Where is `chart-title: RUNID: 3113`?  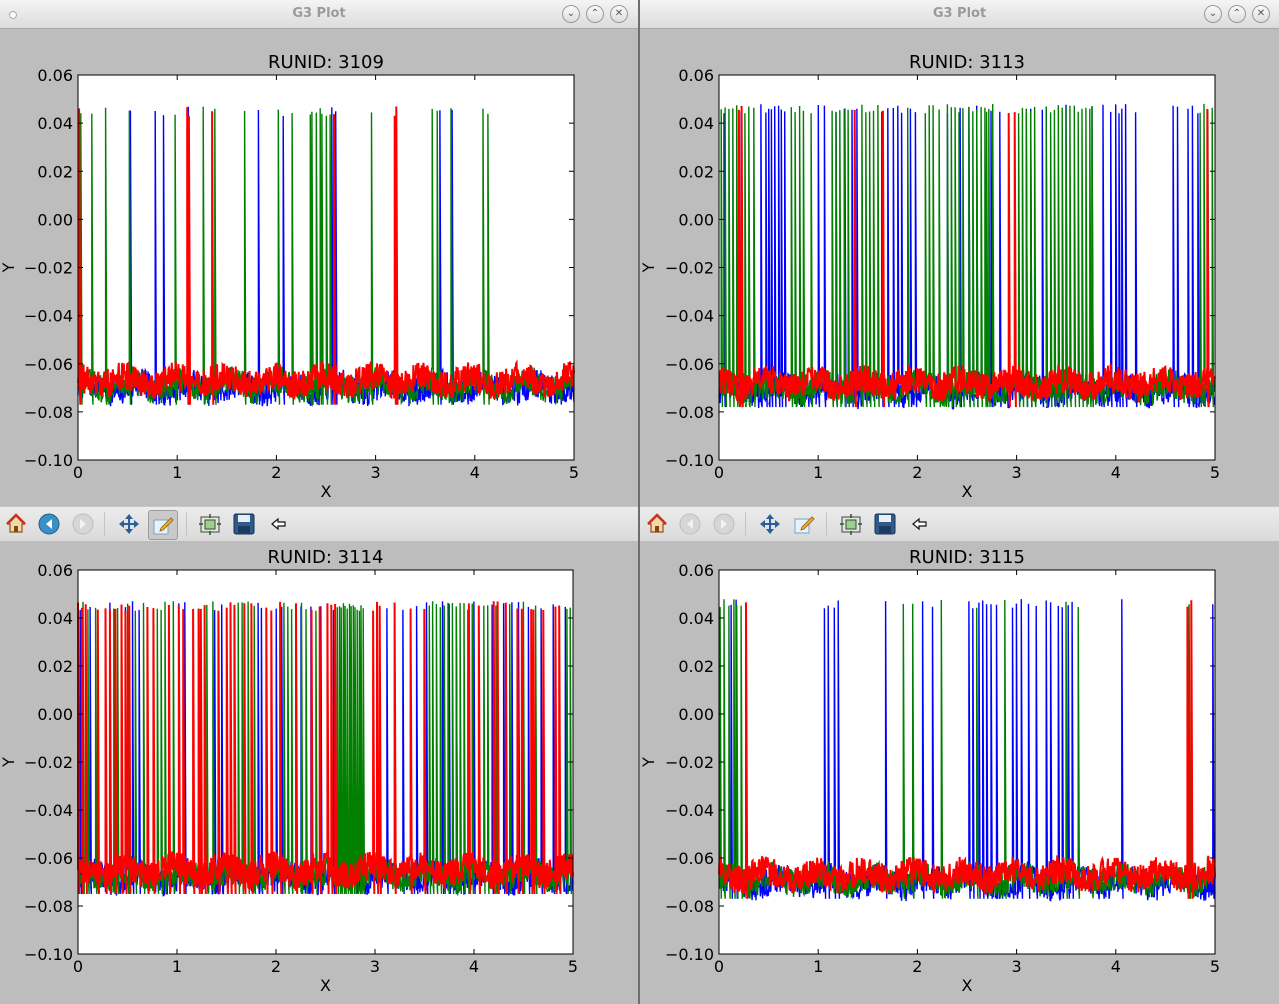
chart-title: RUNID: 3113 is located at coordinates (967, 62).